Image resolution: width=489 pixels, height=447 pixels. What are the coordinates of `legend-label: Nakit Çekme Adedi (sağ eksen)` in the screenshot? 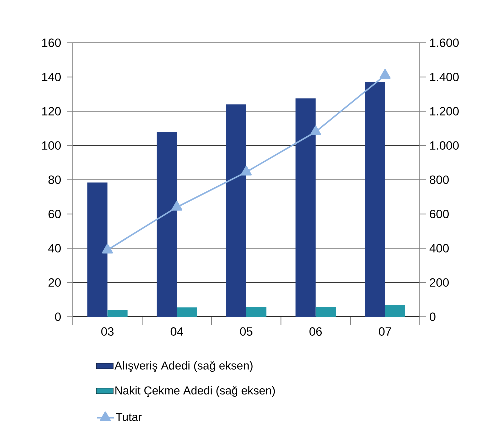 It's located at (196, 392).